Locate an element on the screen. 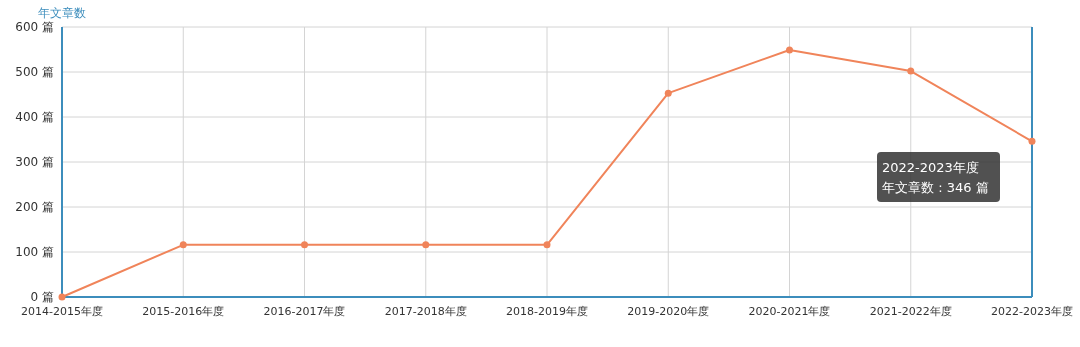 This screenshot has height=347, width=1080. y-tick-label: 0 篇 is located at coordinates (42, 297).